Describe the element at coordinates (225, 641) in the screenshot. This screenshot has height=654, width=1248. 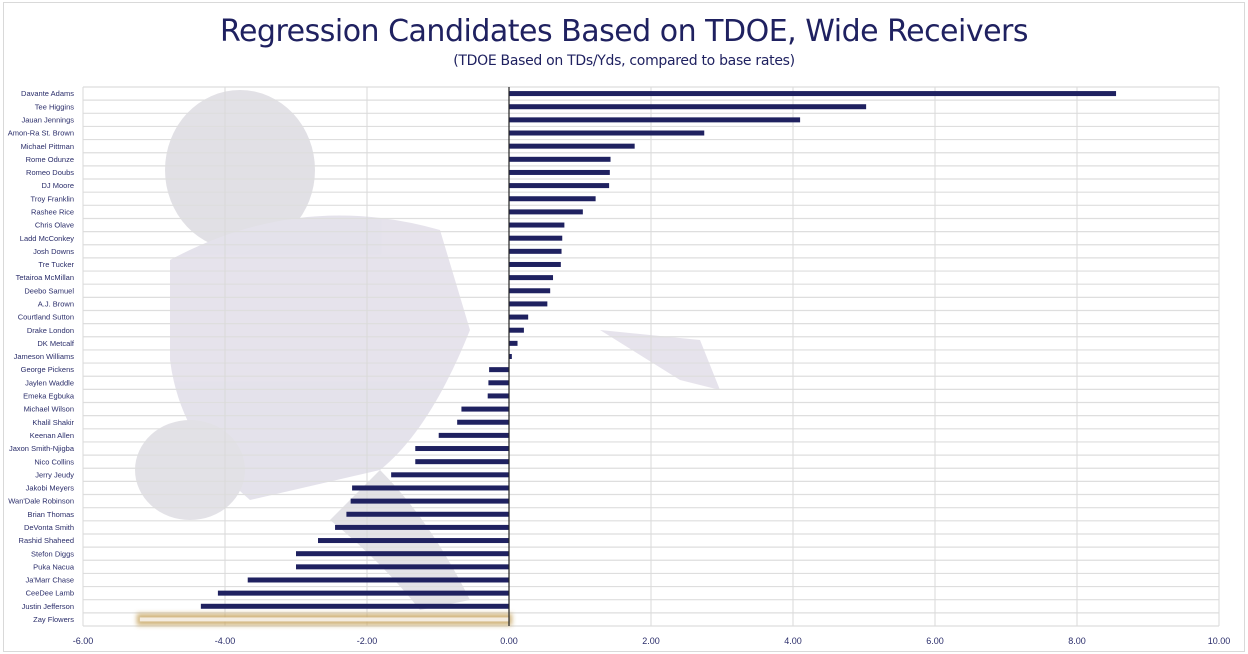
I see `x-tick-label: -4.00` at that location.